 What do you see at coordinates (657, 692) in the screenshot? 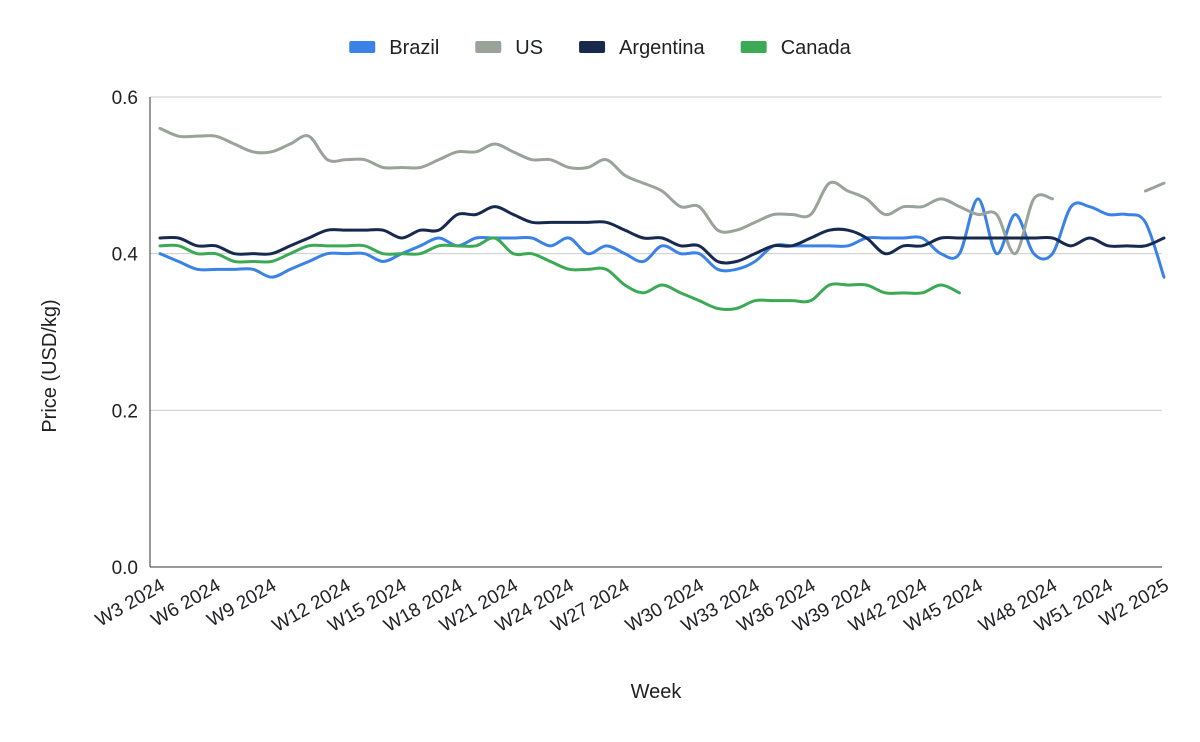
I see `x-axis-title: Week` at bounding box center [657, 692].